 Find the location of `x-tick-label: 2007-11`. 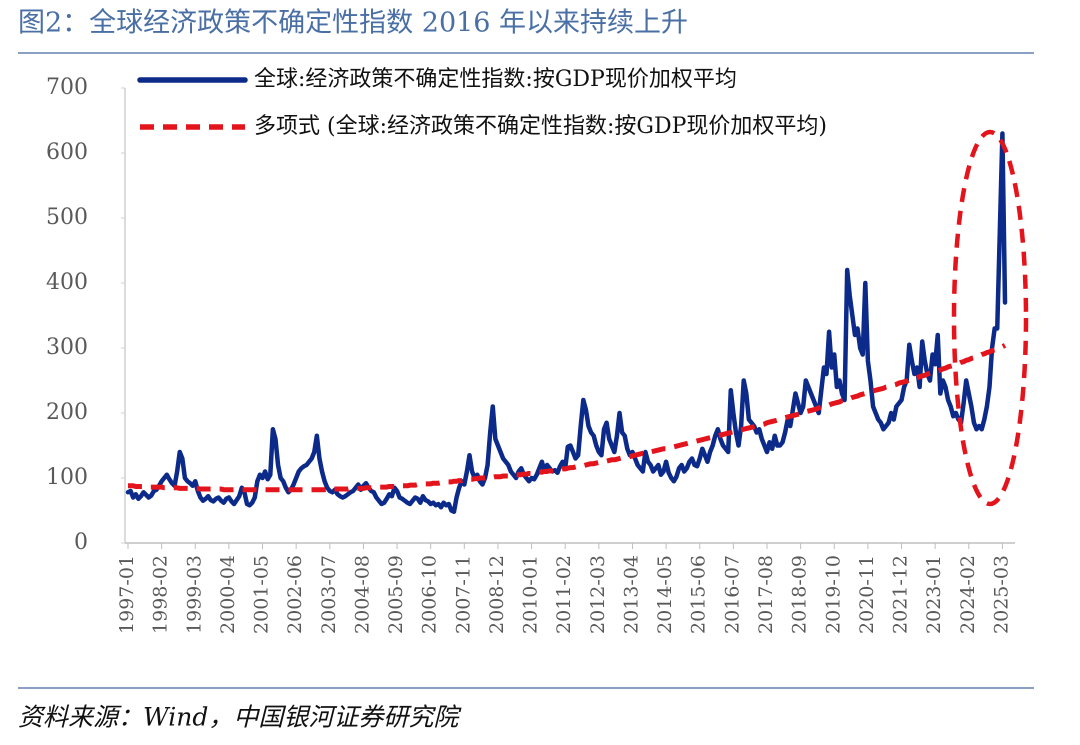

x-tick-label: 2007-11 is located at coordinates (463, 594).